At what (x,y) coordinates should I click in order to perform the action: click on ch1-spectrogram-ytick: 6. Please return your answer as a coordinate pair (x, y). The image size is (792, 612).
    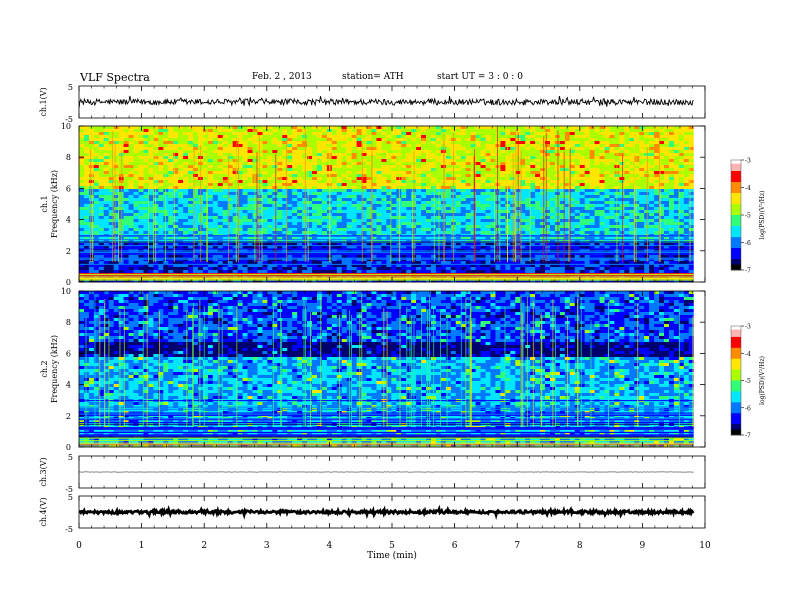
    Looking at the image, I should click on (68, 188).